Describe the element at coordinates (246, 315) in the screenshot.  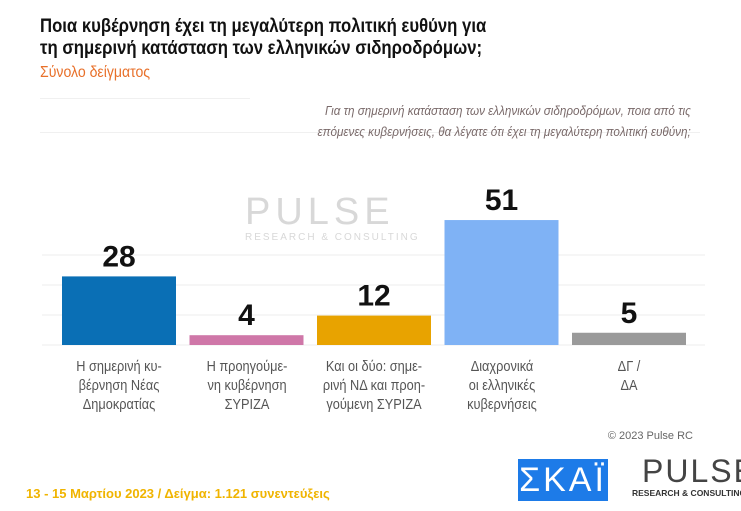
I see `data-label: 4` at that location.